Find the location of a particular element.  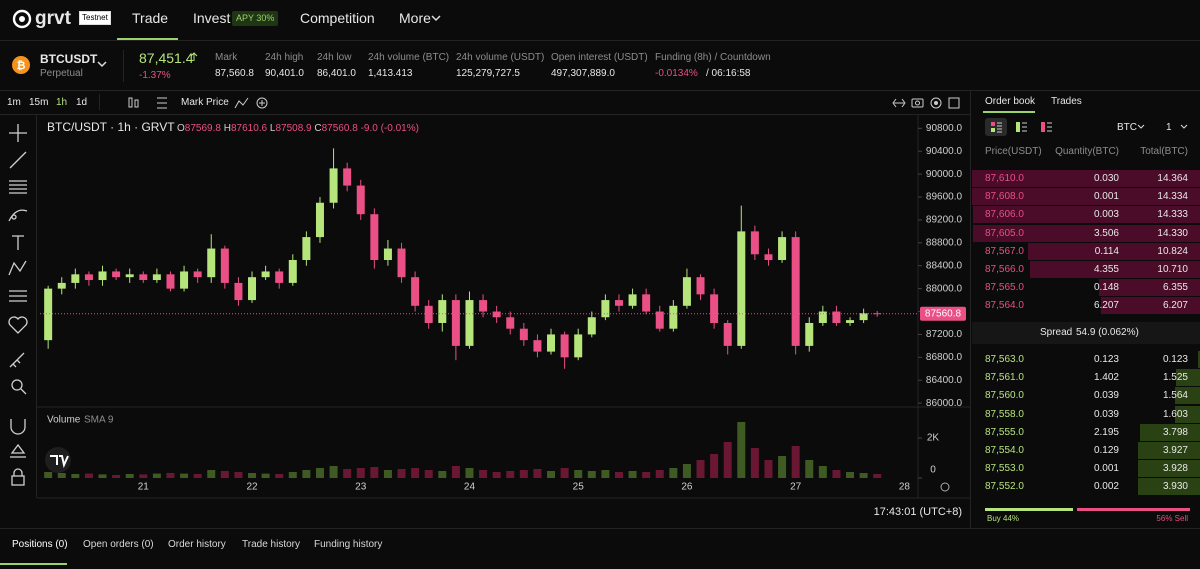

ob-step: 1 is located at coordinates (1169, 127).